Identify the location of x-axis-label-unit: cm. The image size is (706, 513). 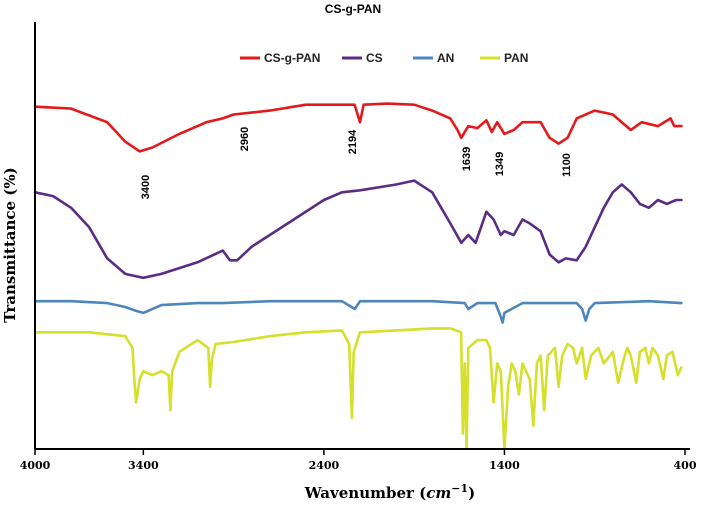
(438, 493).